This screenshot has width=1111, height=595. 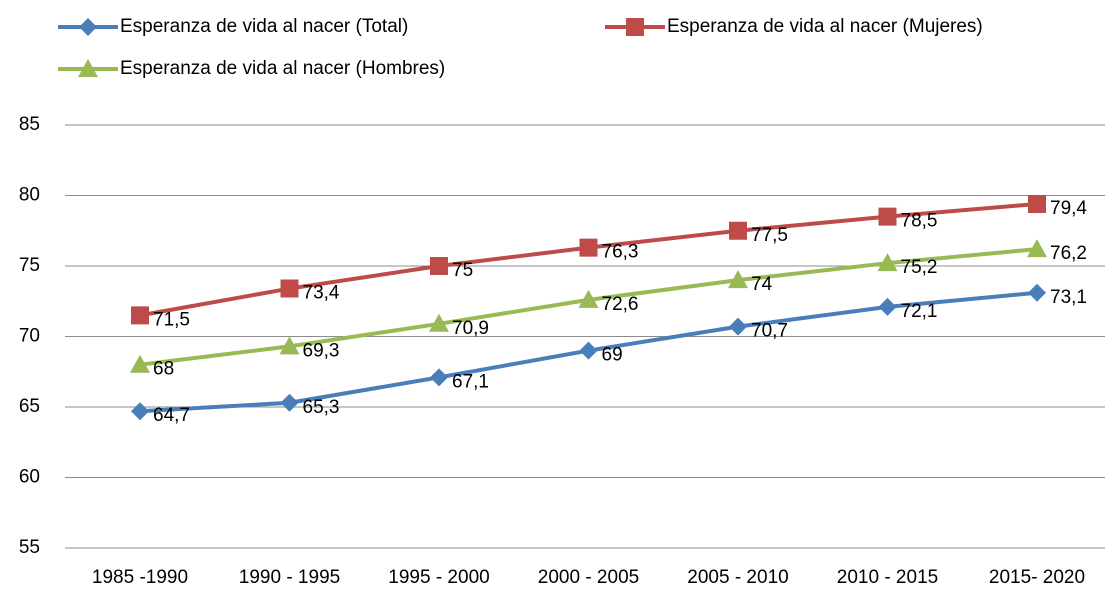 What do you see at coordinates (321, 293) in the screenshot?
I see `data-label: 73,4` at bounding box center [321, 293].